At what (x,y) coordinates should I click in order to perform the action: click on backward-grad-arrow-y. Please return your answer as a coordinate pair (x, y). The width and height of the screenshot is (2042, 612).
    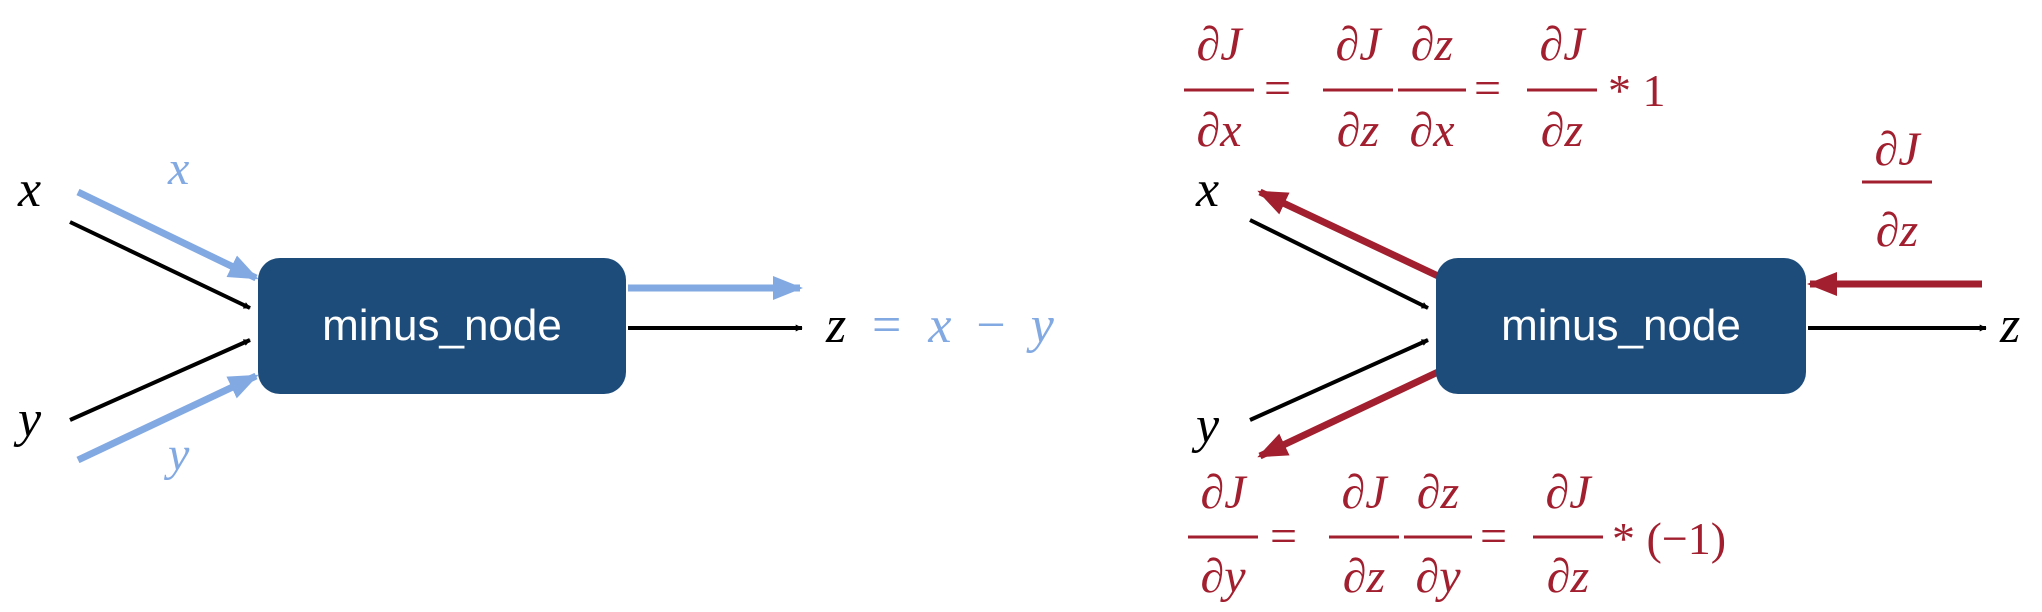
    Looking at the image, I should click on (1348, 414).